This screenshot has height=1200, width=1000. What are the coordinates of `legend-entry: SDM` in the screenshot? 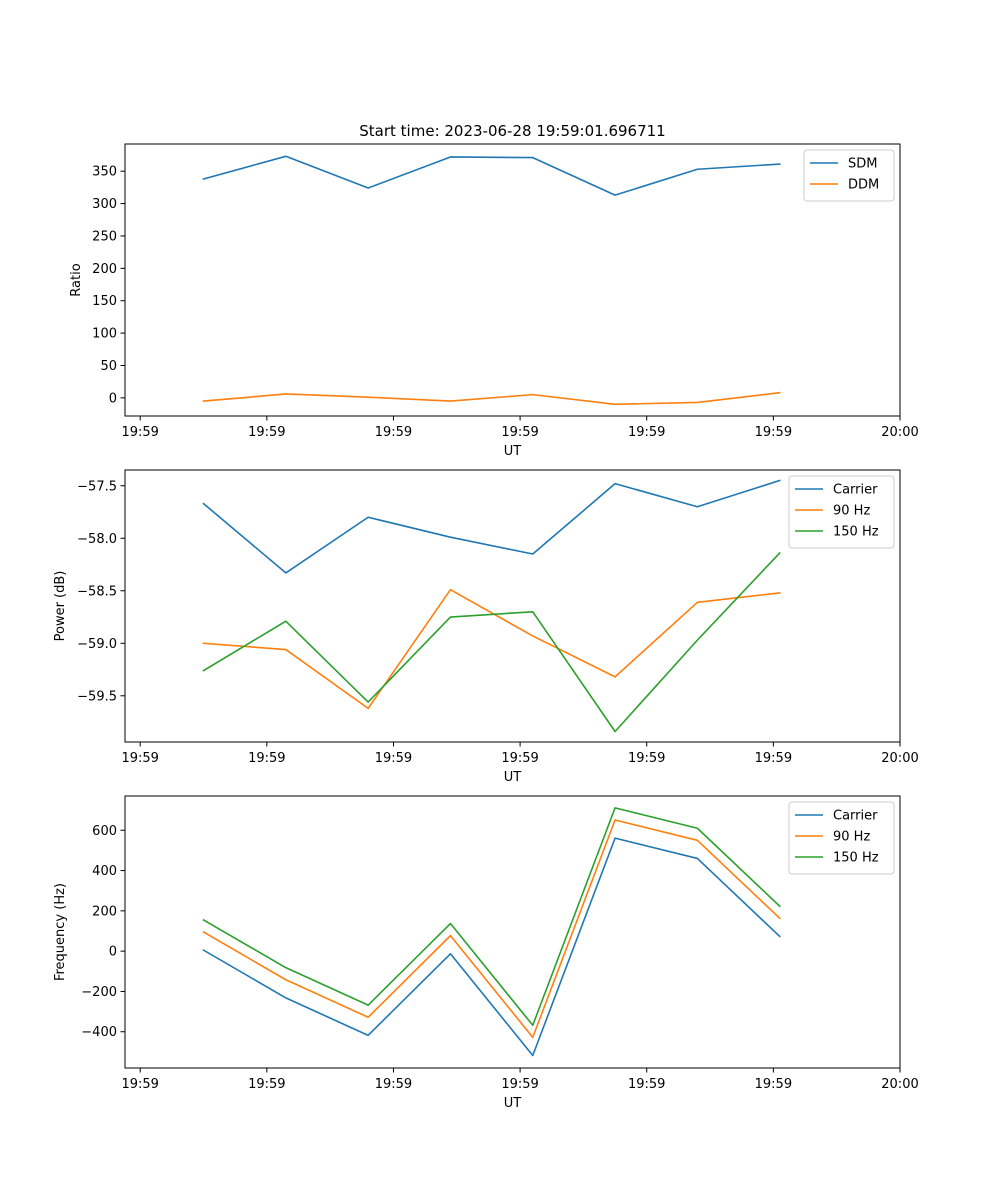 It's located at (862, 164).